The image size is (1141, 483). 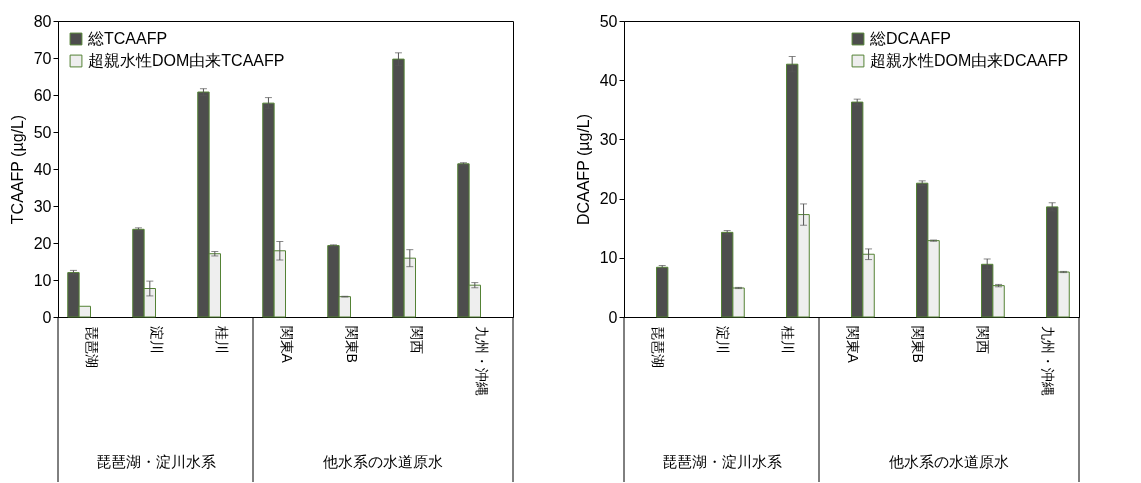 I want to click on legend-label: 総TCAAFP, so click(x=127, y=38).